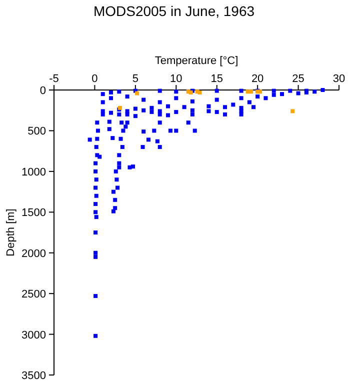 This screenshot has width=348, height=384. What do you see at coordinates (34, 213) in the screenshot?
I see `y-tick-label: 1500` at bounding box center [34, 213].